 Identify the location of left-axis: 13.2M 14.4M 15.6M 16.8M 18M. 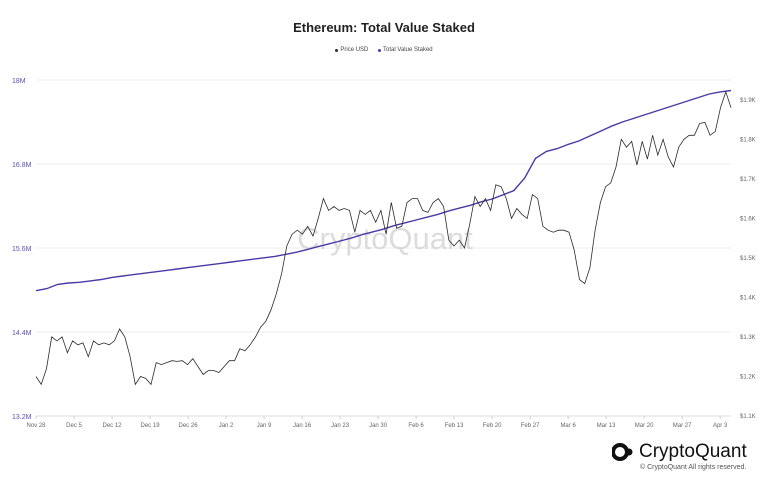
(22, 249).